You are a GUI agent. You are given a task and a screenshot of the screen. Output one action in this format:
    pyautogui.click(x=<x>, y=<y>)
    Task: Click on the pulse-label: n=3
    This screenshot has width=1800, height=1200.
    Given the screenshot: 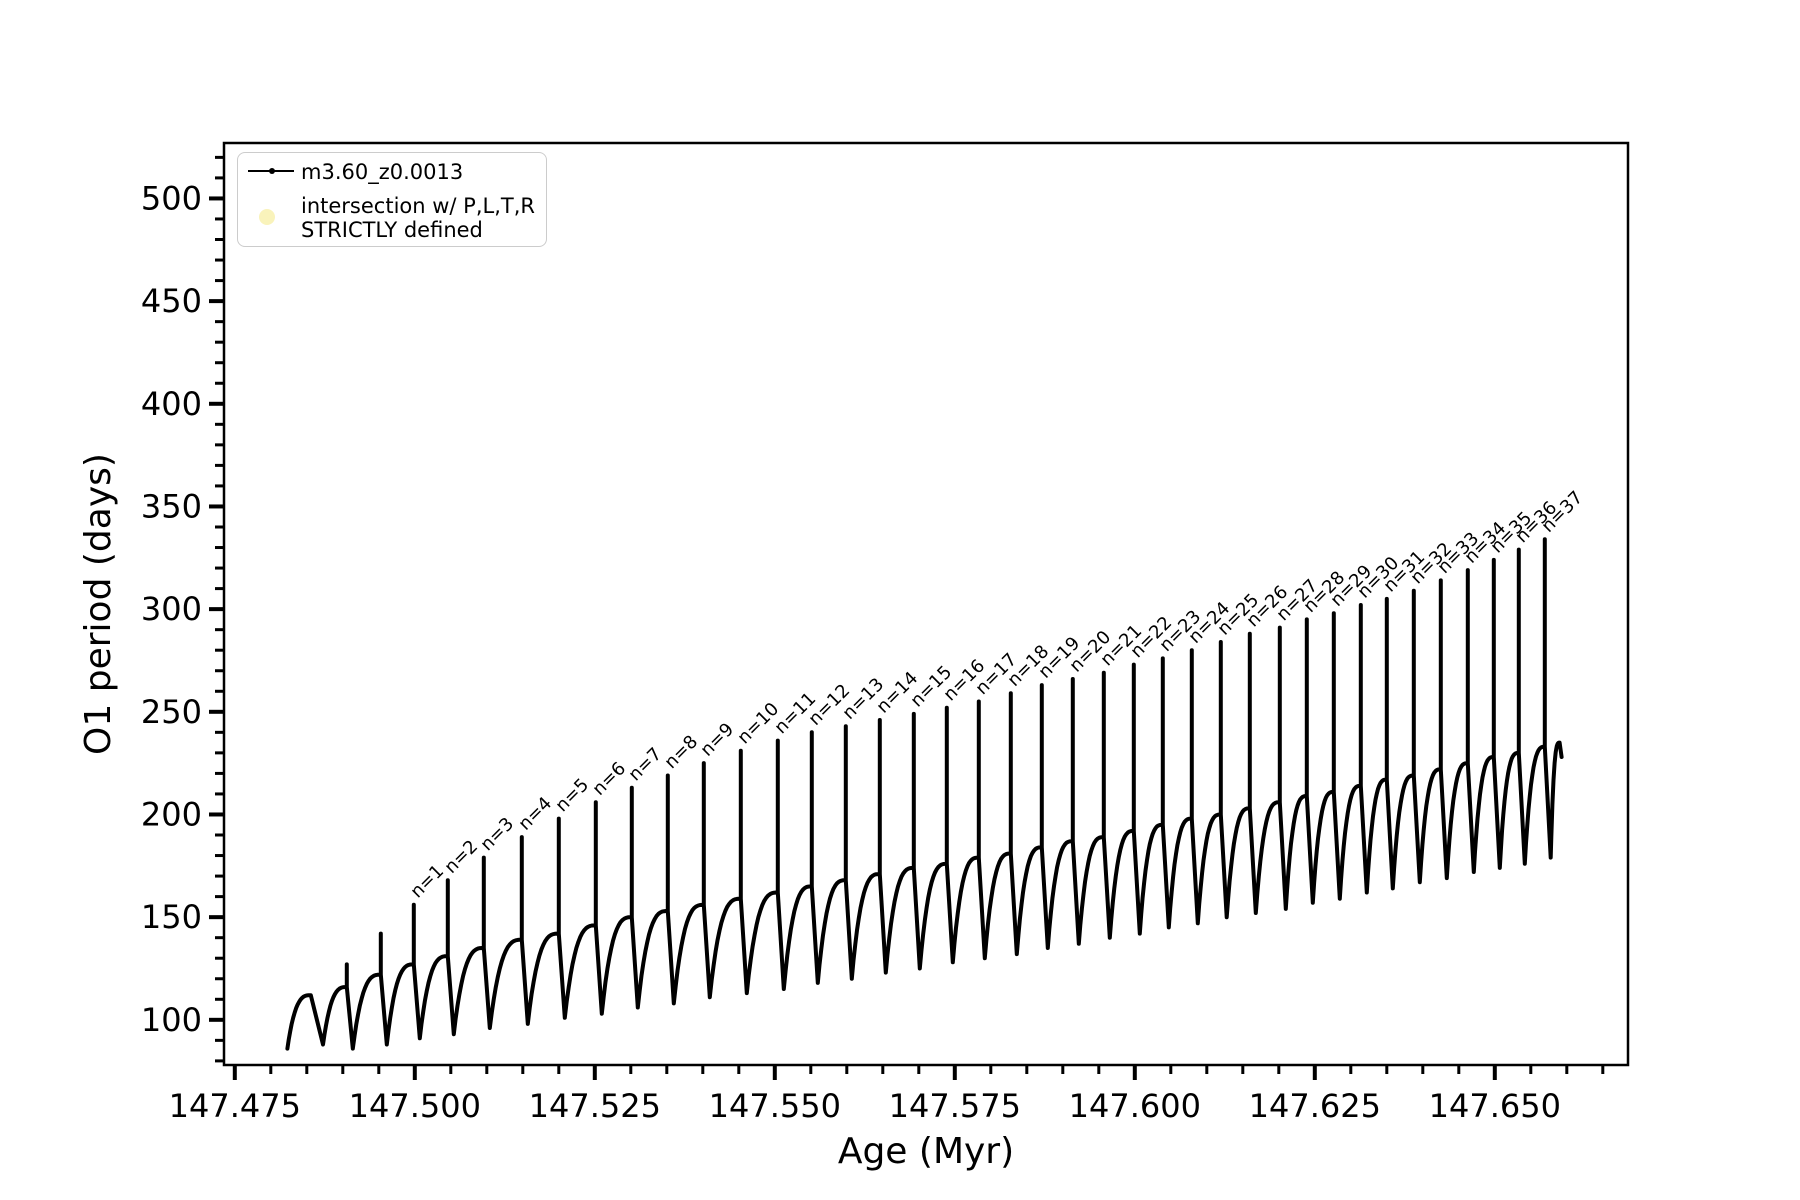 What is the action you would take?
    pyautogui.click(x=497, y=834)
    